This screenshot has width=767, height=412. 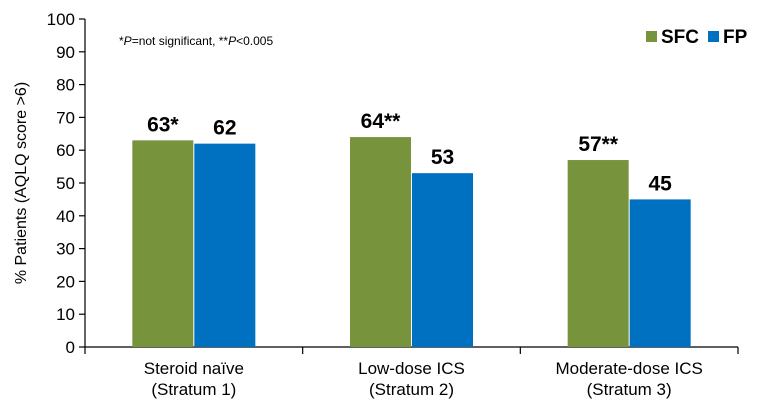 I want to click on x-tick-label-line: Steroid naïve, so click(x=194, y=368).